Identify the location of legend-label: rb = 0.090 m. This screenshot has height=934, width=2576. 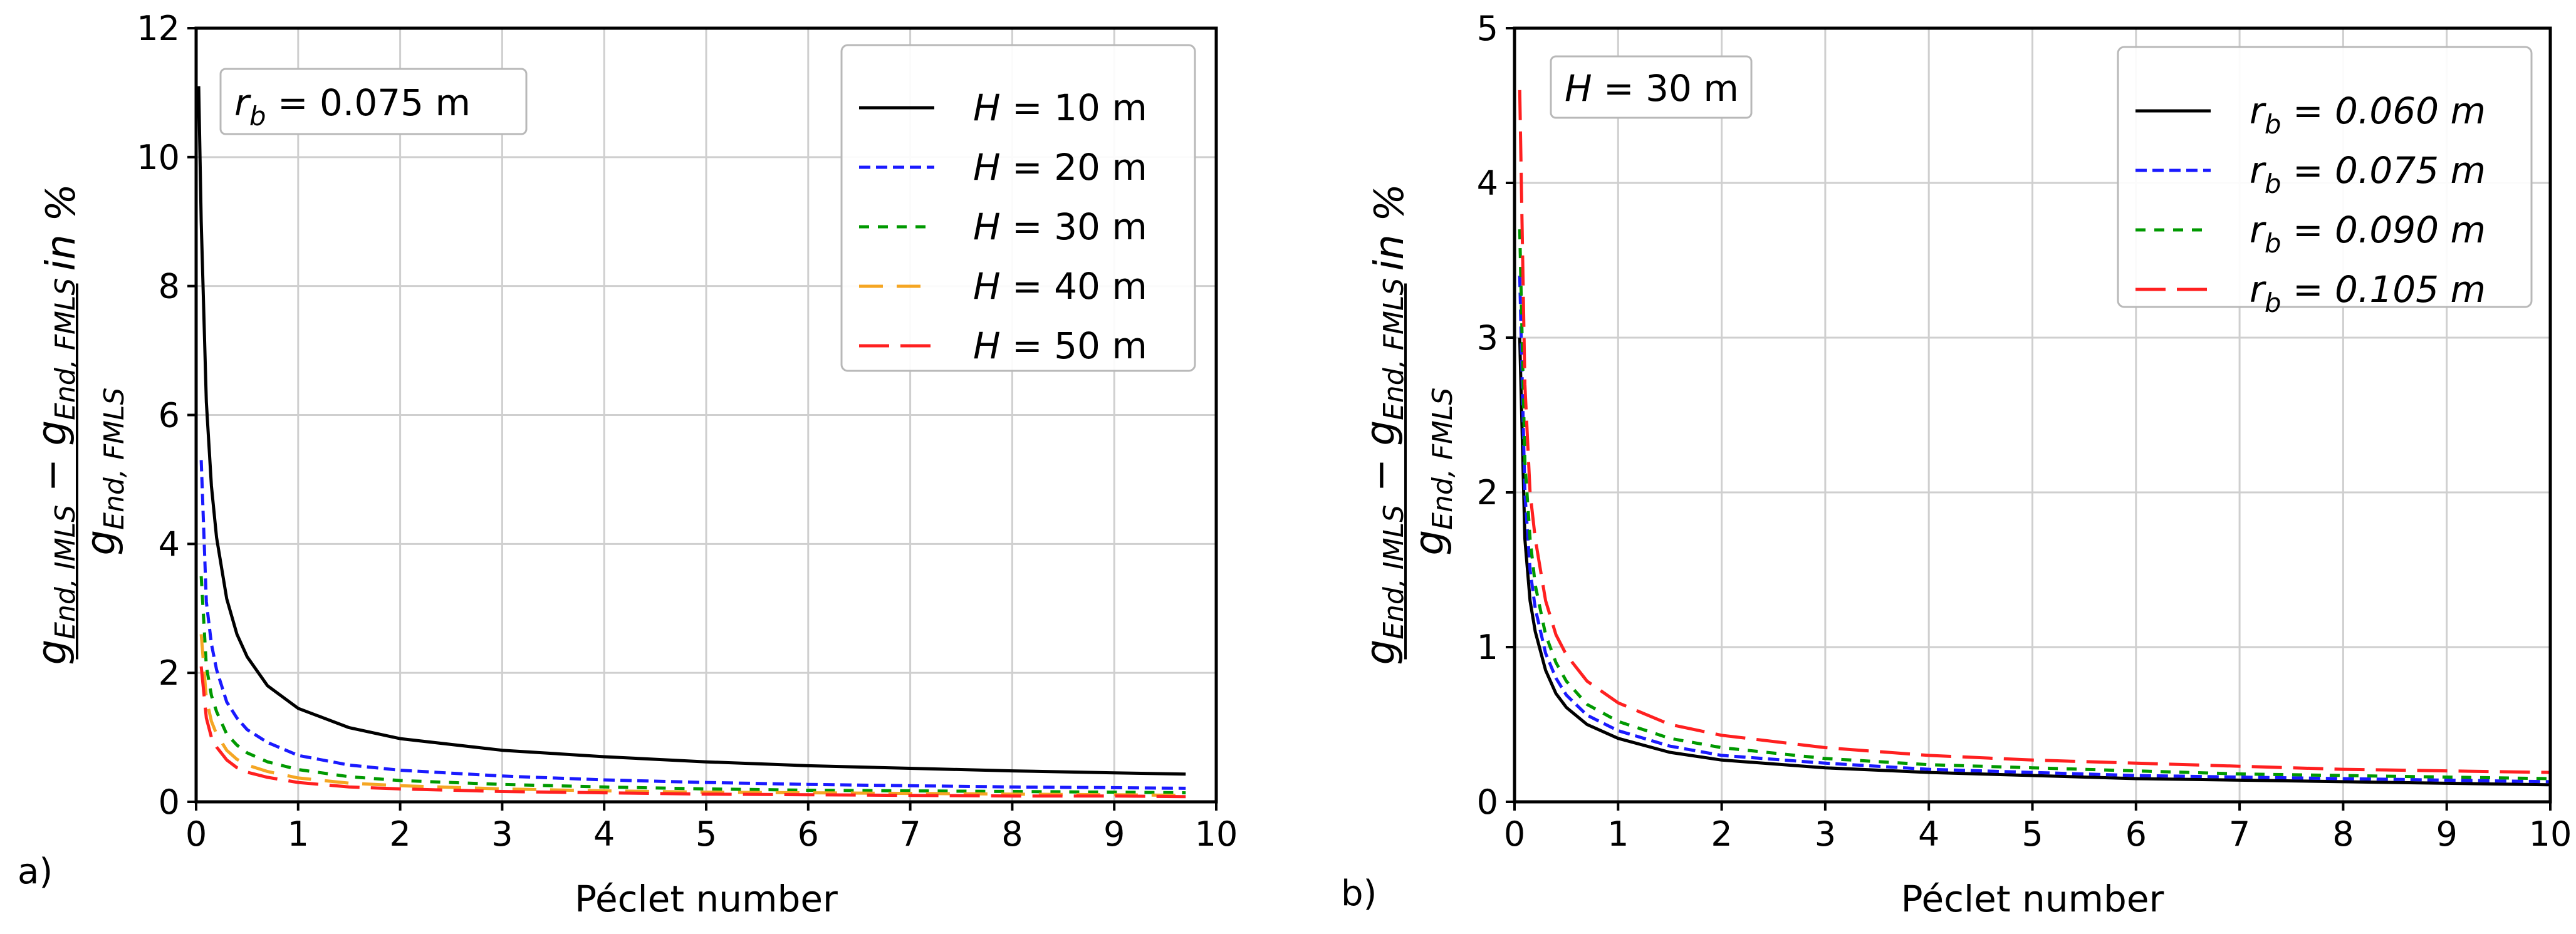
(2368, 234).